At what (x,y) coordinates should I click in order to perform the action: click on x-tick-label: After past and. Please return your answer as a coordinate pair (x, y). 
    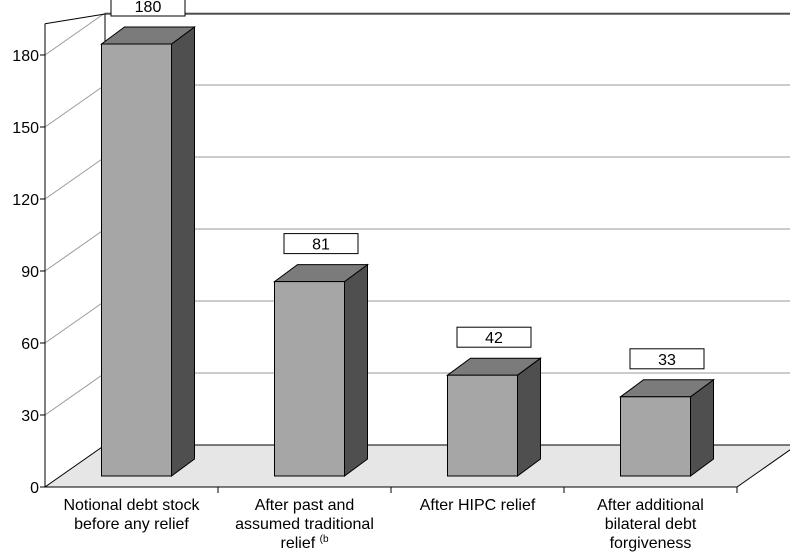
    Looking at the image, I should click on (305, 505).